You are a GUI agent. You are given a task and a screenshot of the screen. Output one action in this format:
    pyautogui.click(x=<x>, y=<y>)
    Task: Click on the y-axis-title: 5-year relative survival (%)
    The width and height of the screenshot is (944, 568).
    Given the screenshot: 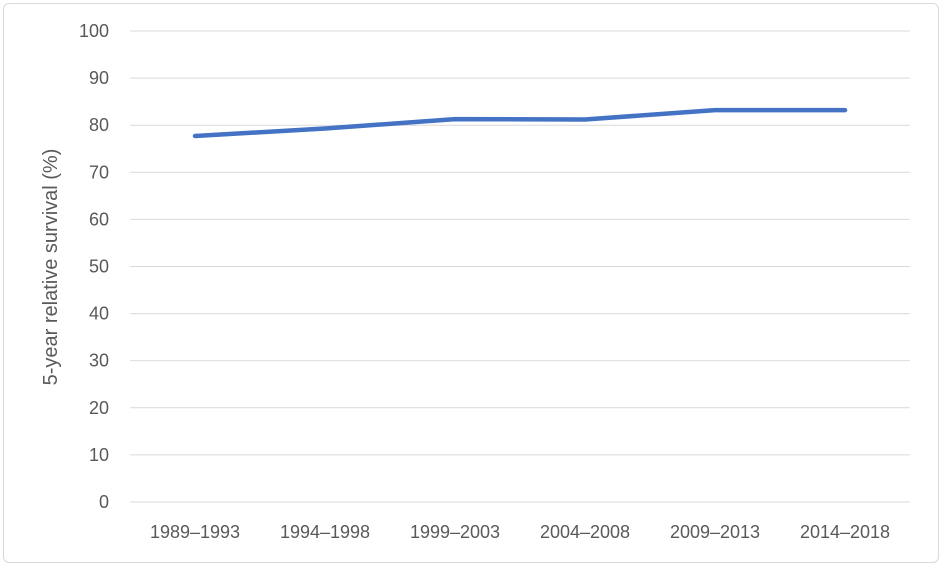 What is the action you would take?
    pyautogui.click(x=51, y=267)
    